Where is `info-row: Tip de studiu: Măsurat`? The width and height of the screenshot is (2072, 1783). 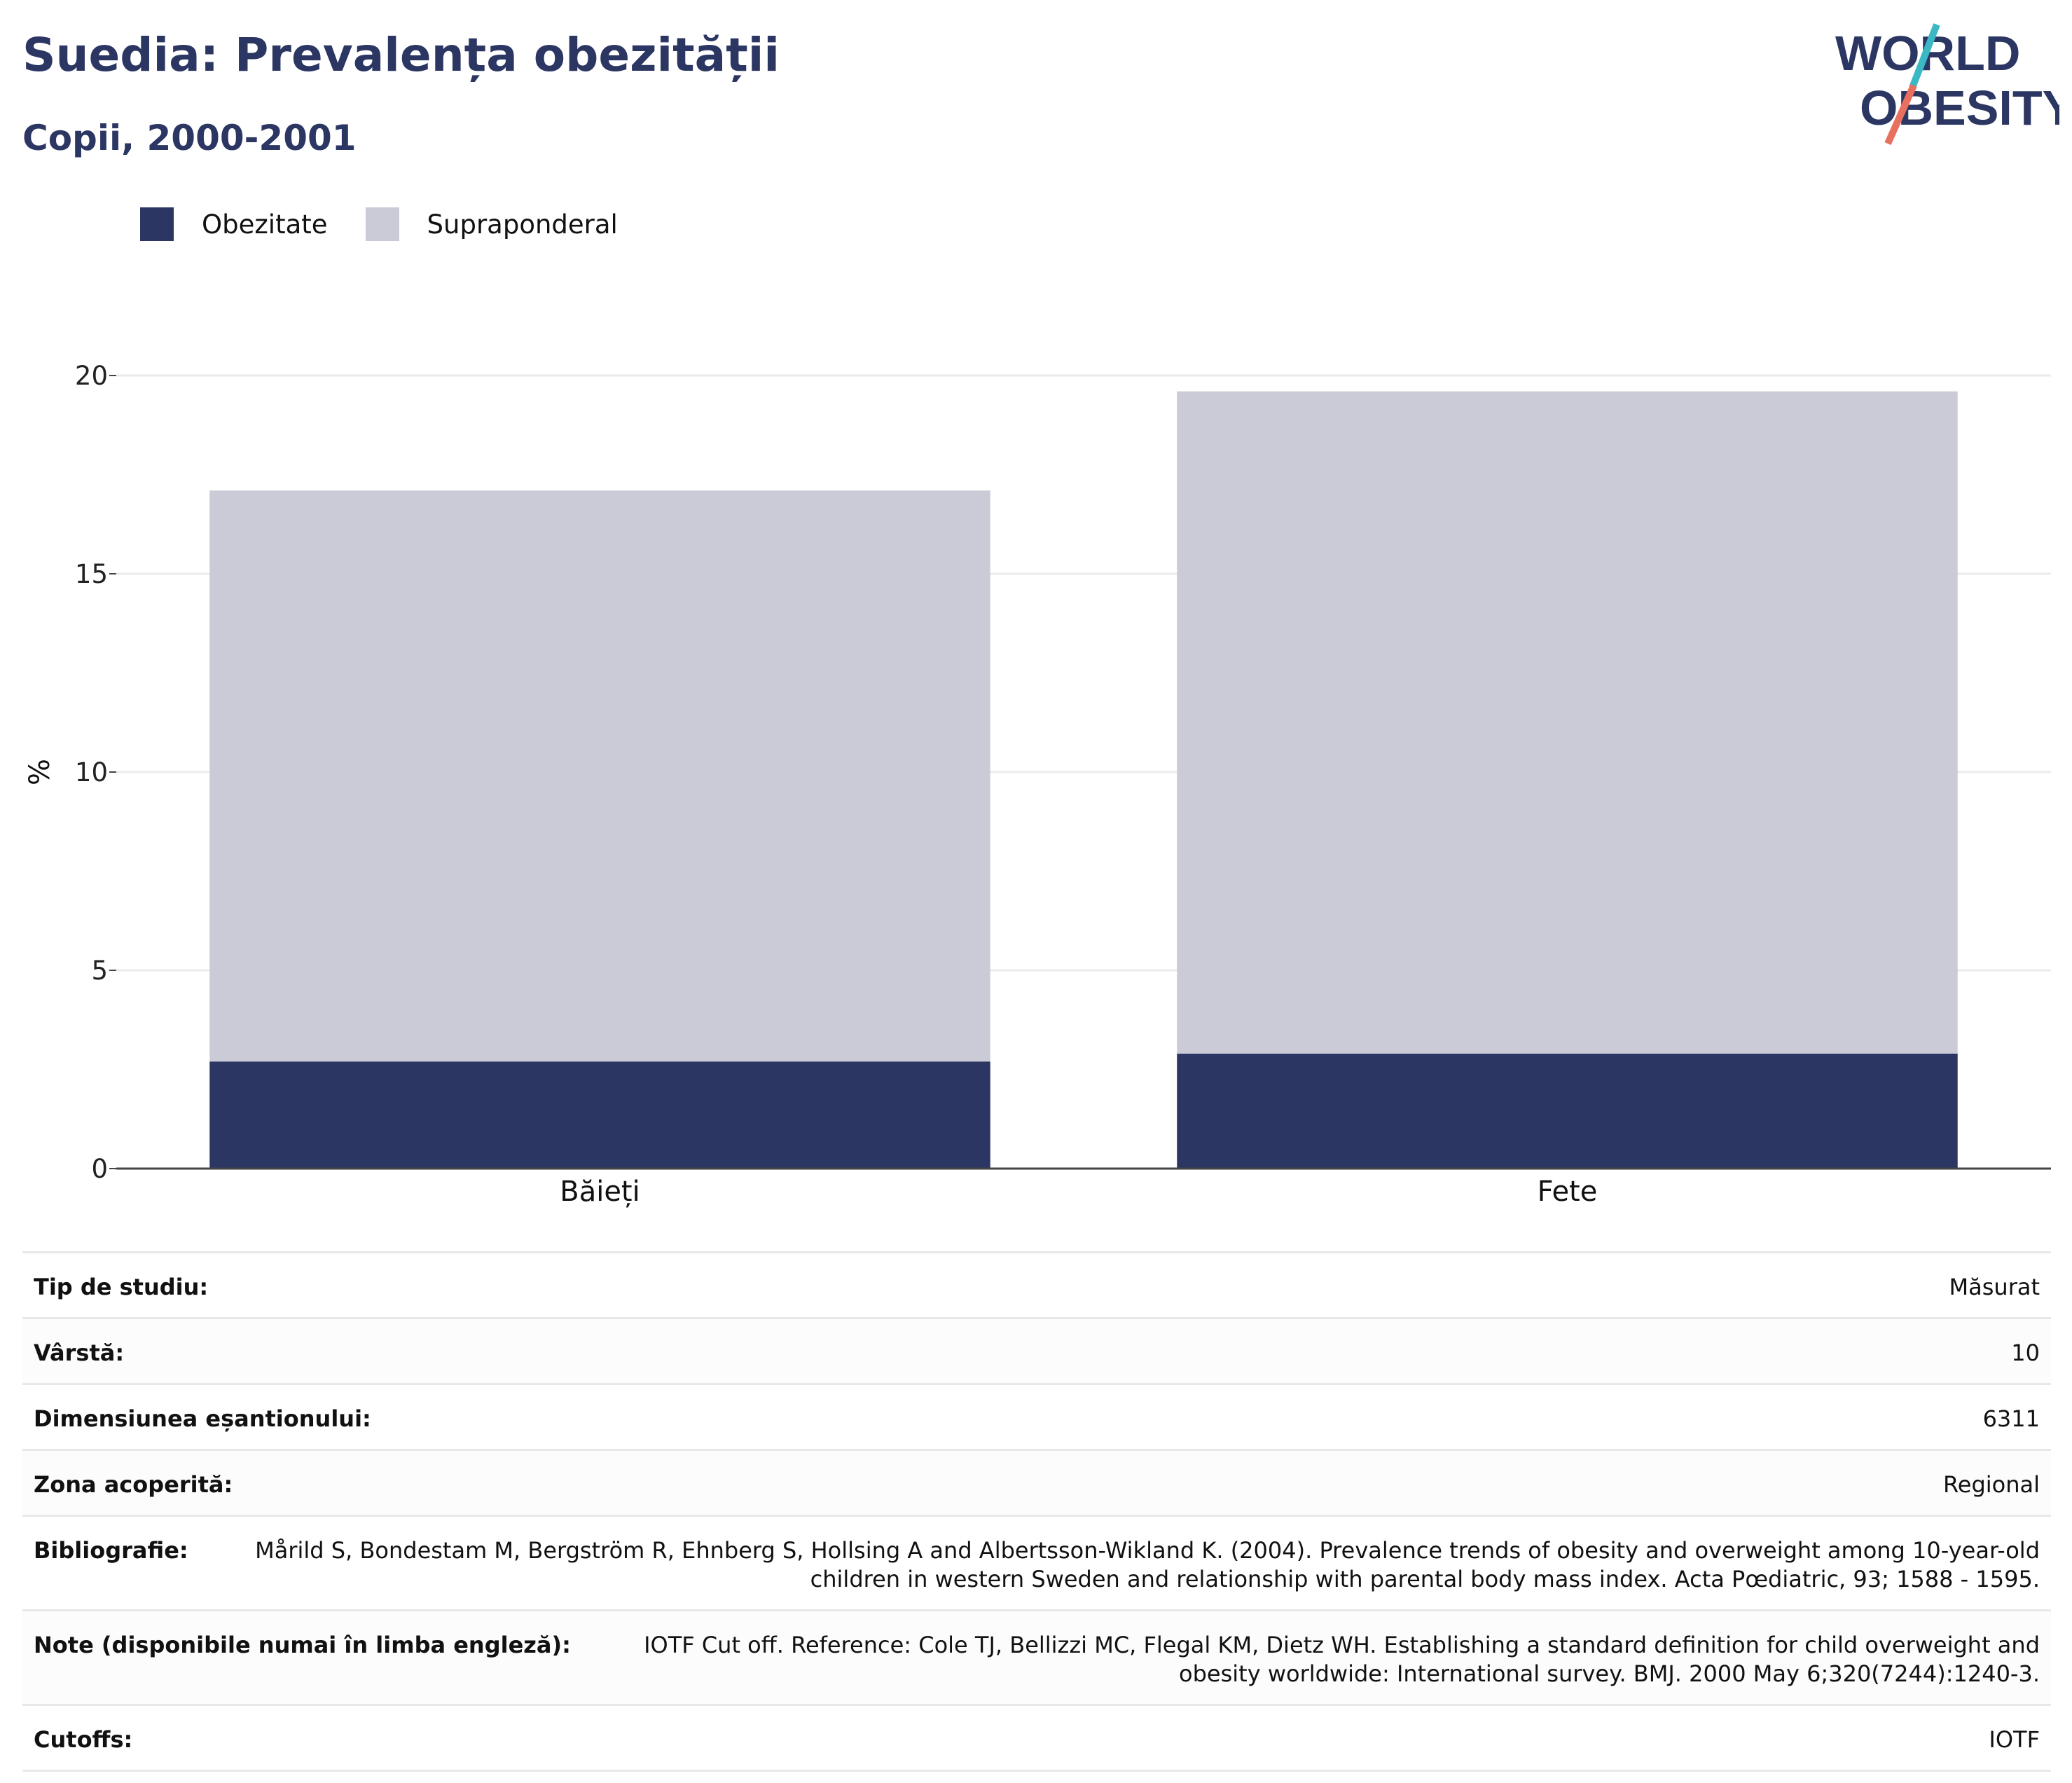 info-row: Tip de studiu: Măsurat is located at coordinates (1037, 1286).